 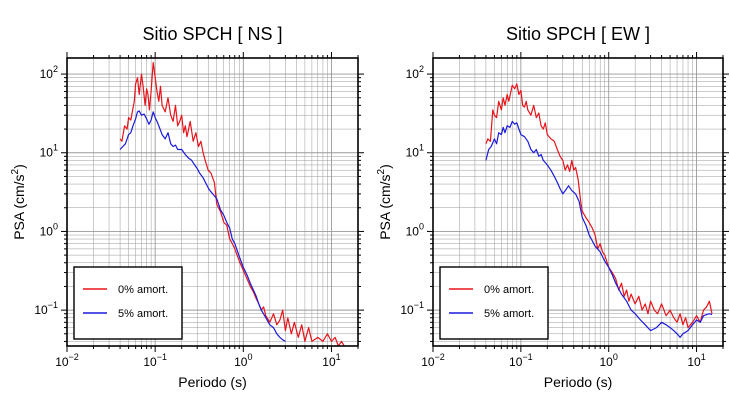 What do you see at coordinates (202, 226) in the screenshot?
I see `series-line-blue` at bounding box center [202, 226].